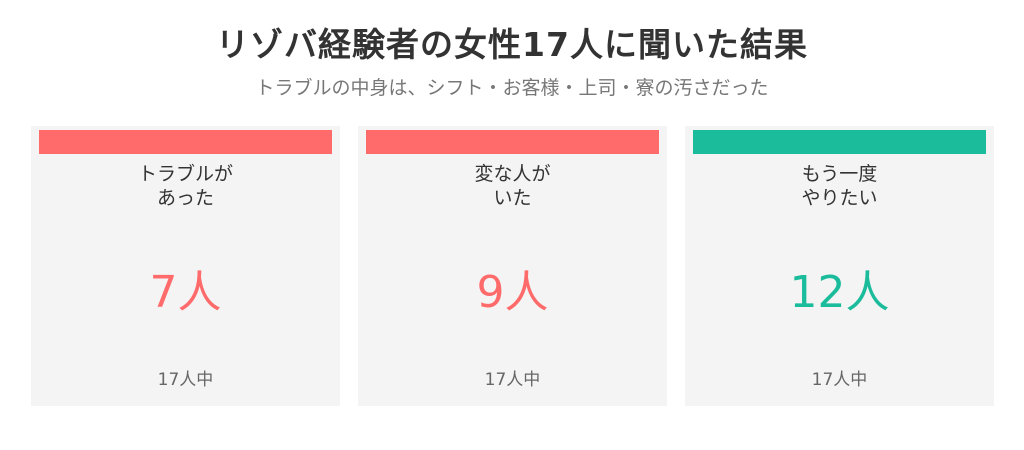  What do you see at coordinates (512, 44) in the screenshot?
I see `title: リゾバ経験者の女性17人に聞いた結果` at bounding box center [512, 44].